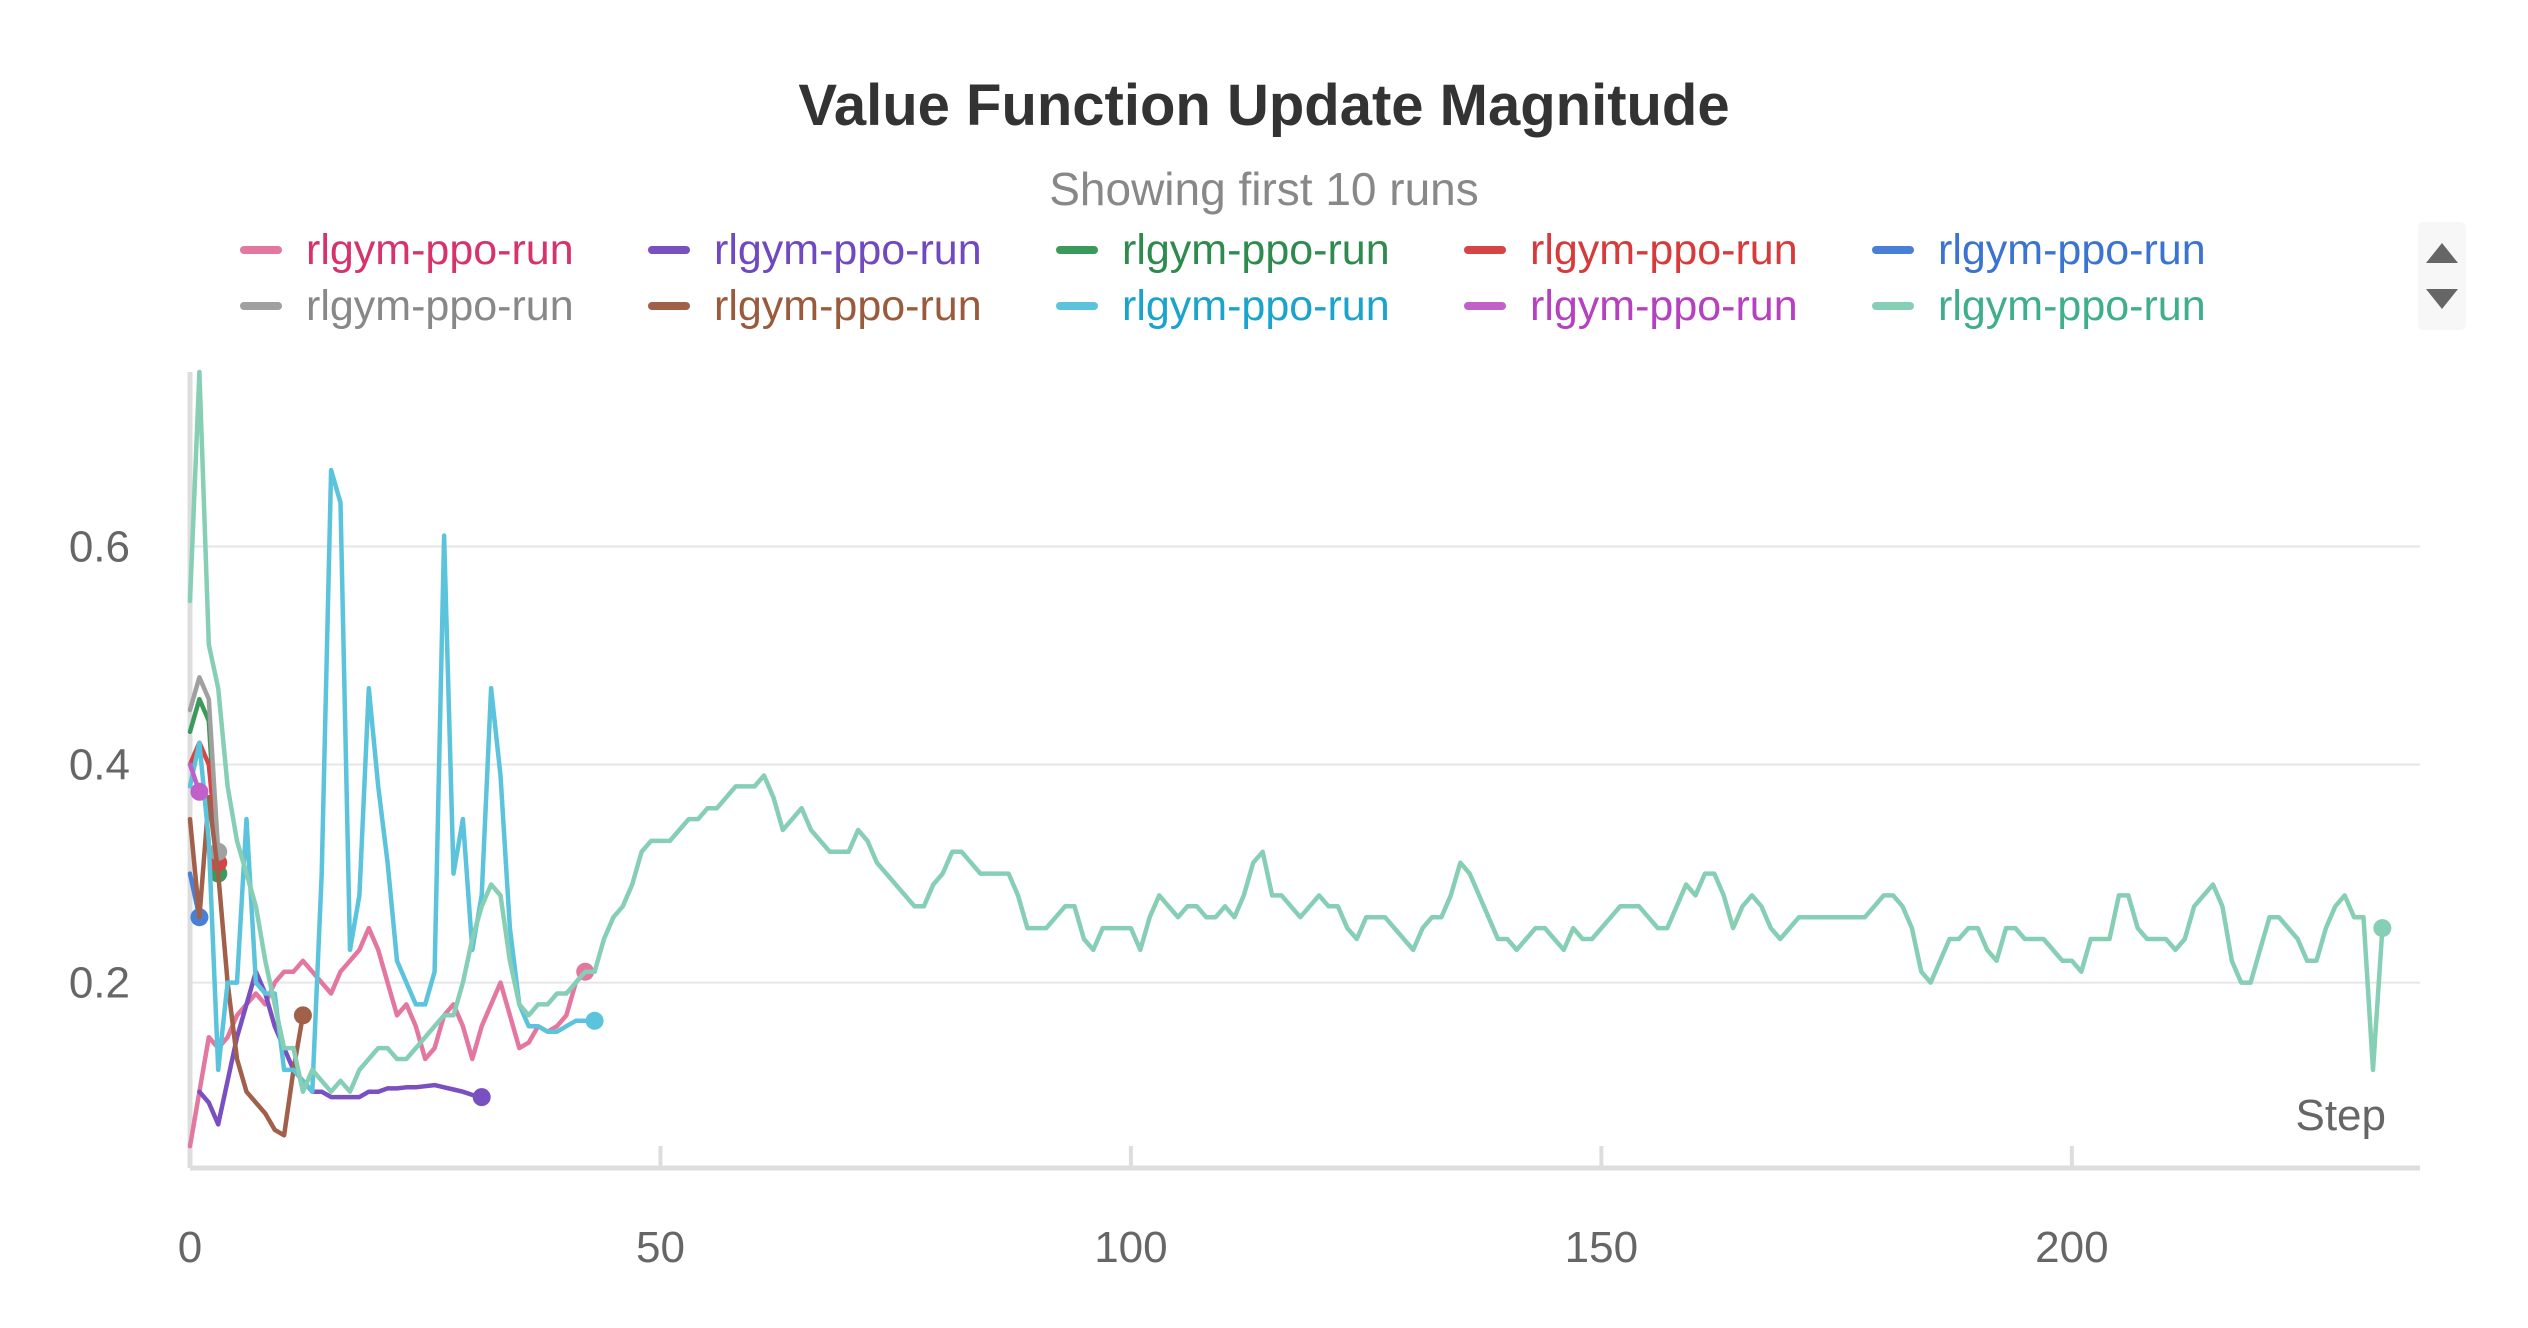 This screenshot has width=2528, height=1328. What do you see at coordinates (99, 765) in the screenshot?
I see `y-tick-label: 0.4` at bounding box center [99, 765].